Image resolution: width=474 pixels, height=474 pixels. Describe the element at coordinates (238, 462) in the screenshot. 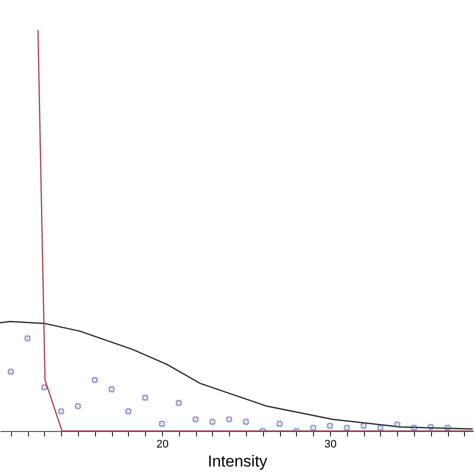

I see `x-axis-title: Intensity` at that location.